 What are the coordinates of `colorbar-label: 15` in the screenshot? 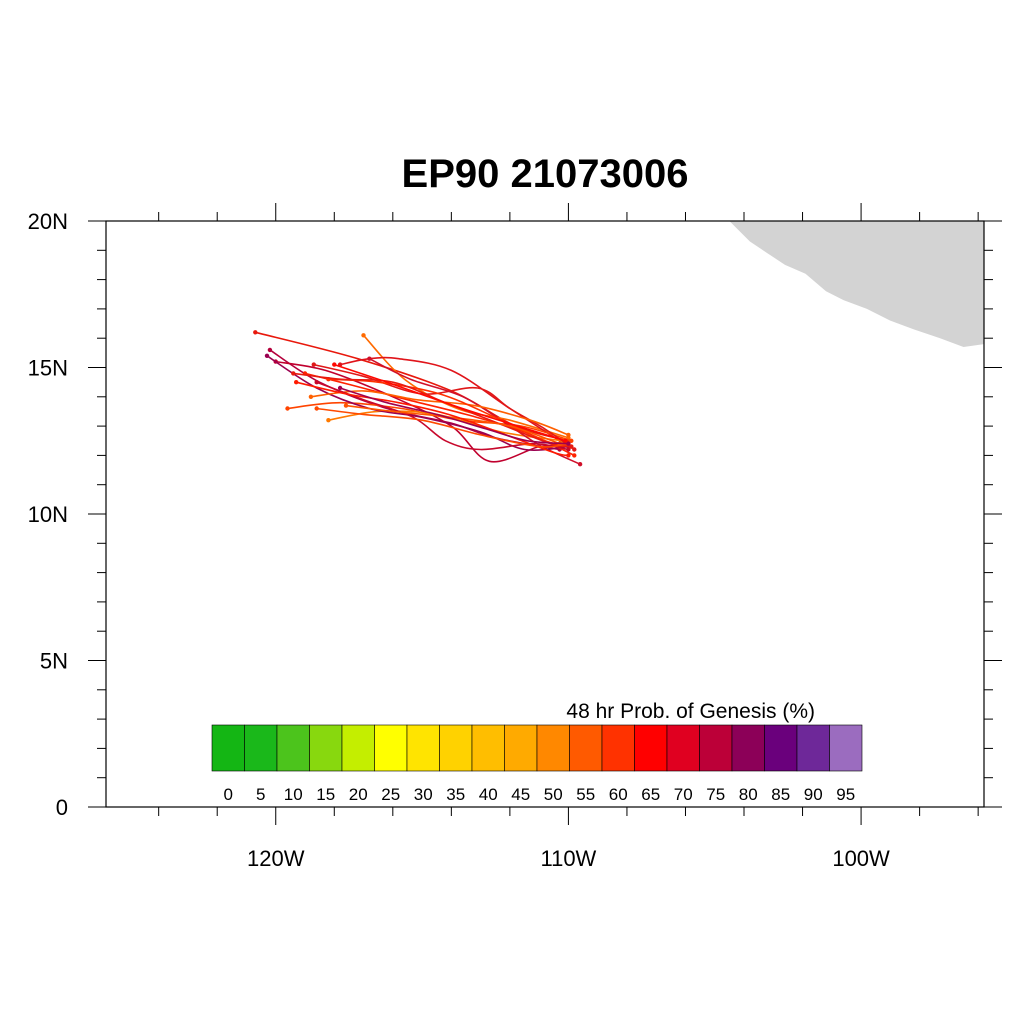 It's located at (325, 794).